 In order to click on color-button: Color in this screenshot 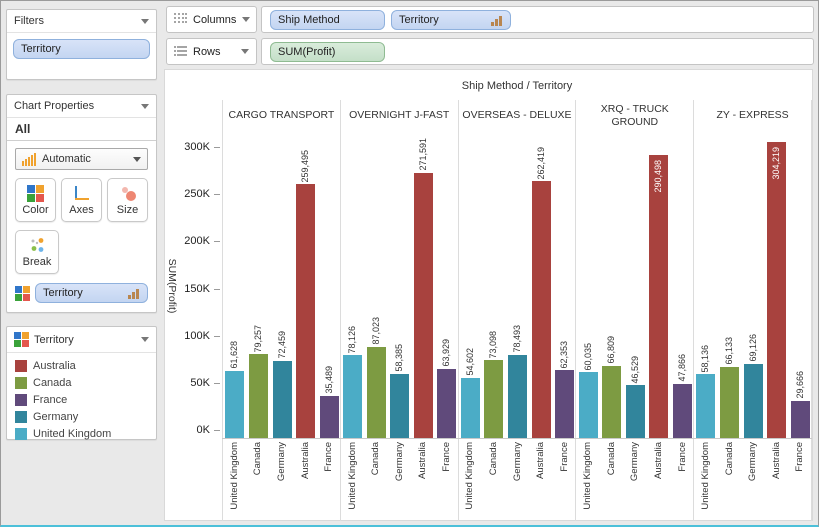, I will do `click(35, 200)`.